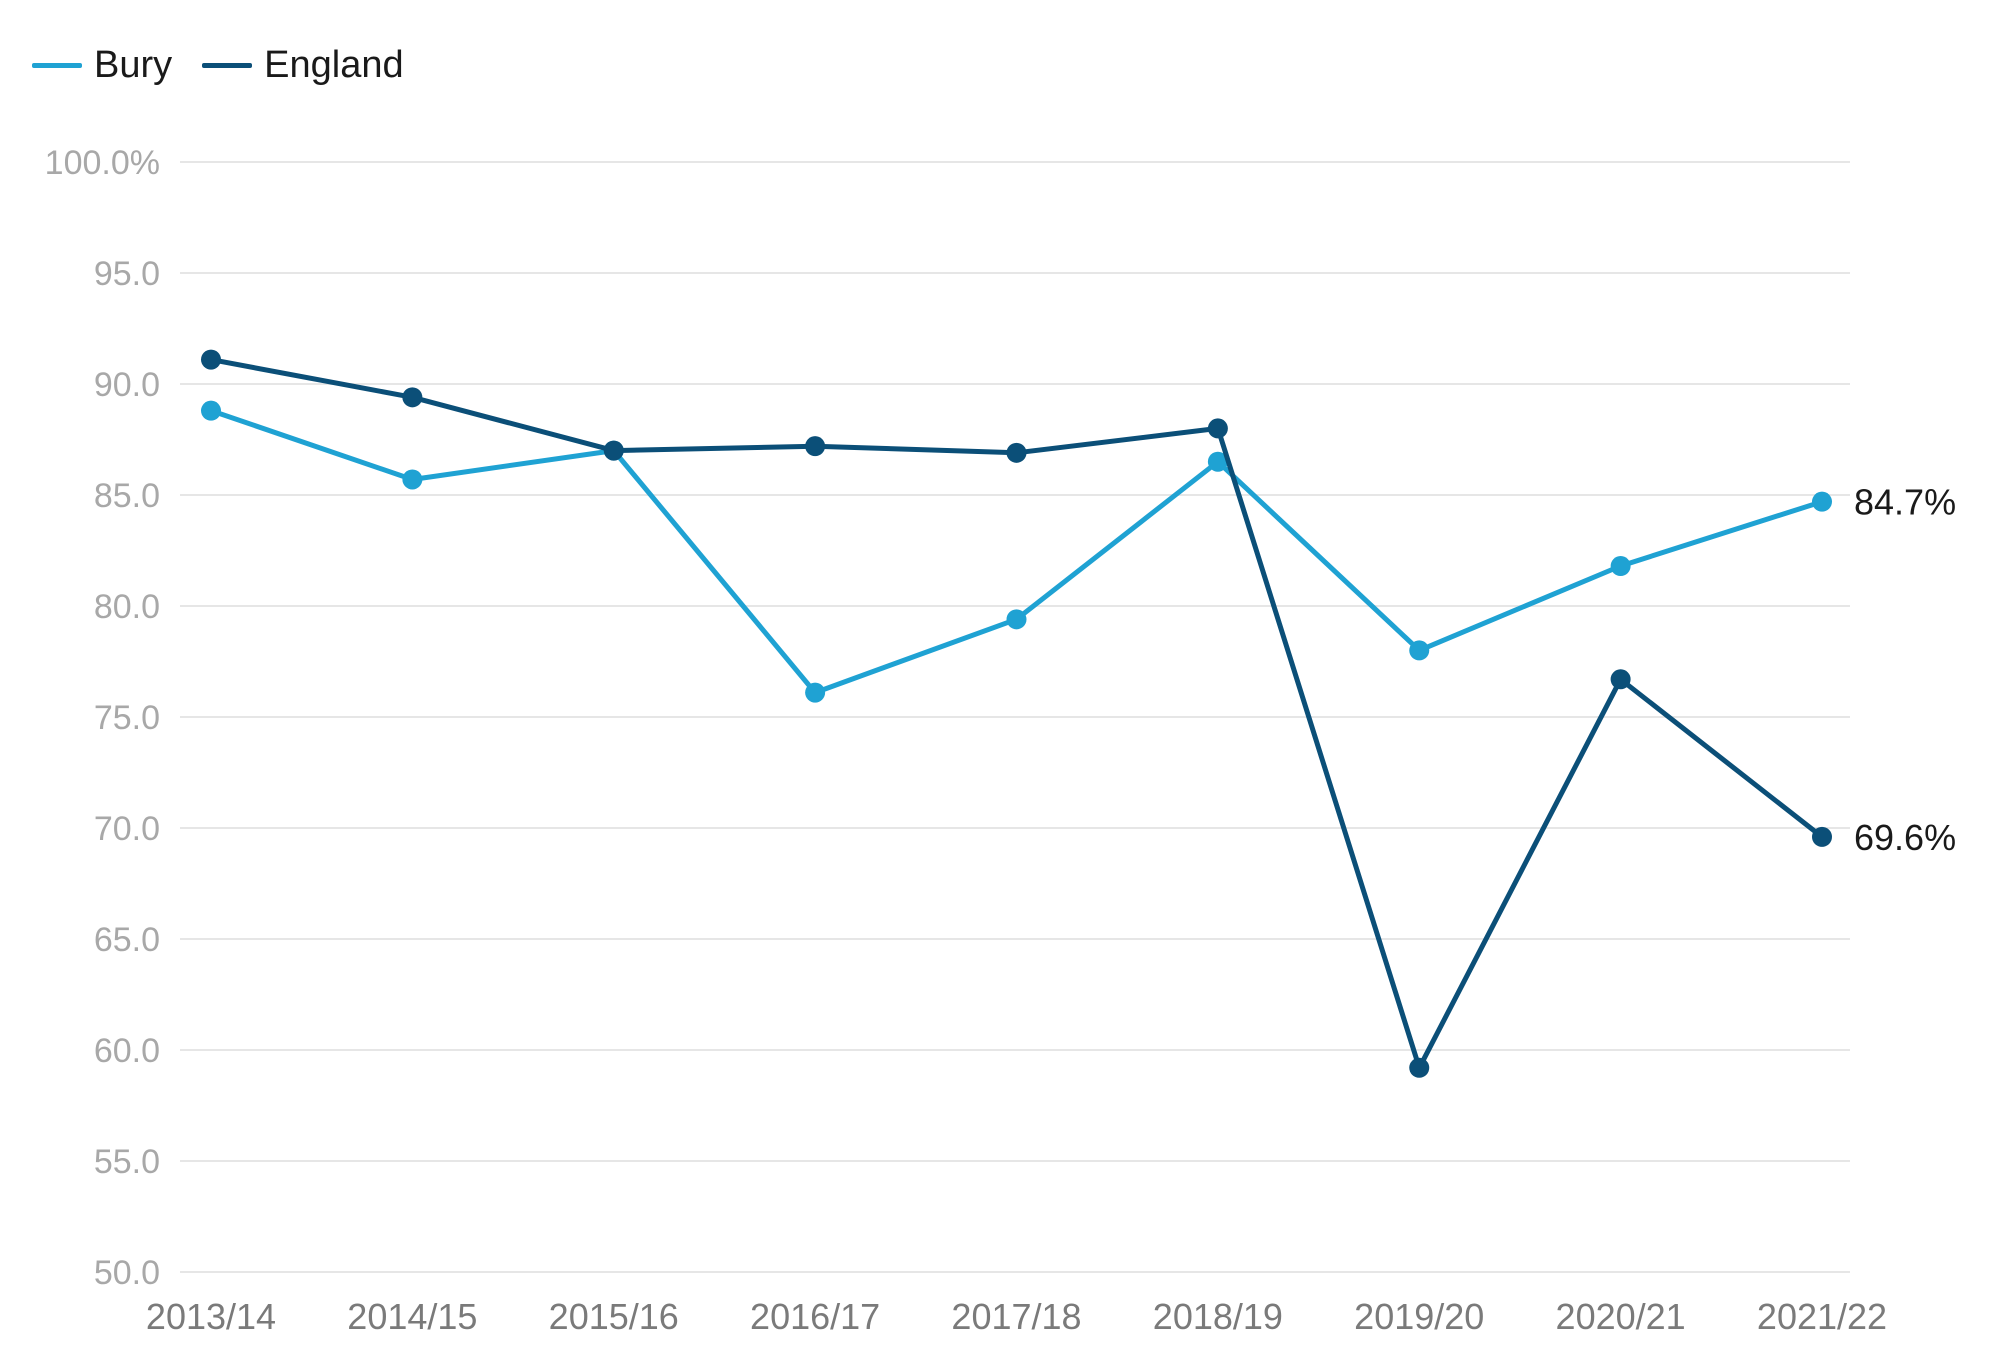 The width and height of the screenshot is (2000, 1349). I want to click on y-tick-label-8: 60.0, so click(127, 1051).